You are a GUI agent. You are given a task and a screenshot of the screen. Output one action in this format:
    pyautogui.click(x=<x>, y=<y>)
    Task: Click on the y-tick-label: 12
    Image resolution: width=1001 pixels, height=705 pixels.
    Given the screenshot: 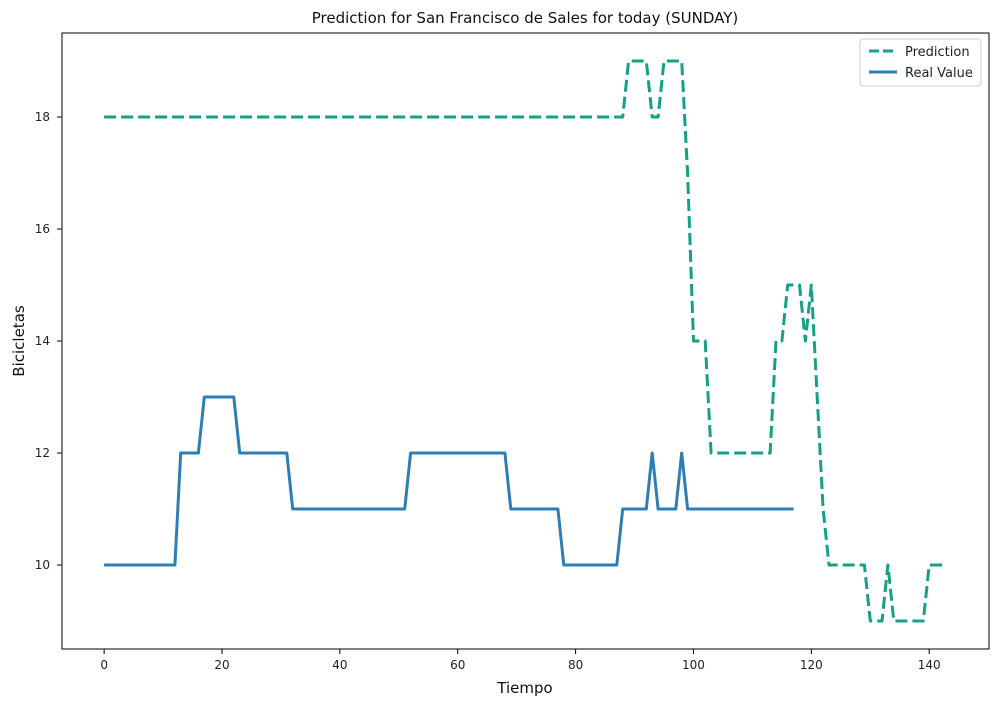 What is the action you would take?
    pyautogui.click(x=42, y=453)
    